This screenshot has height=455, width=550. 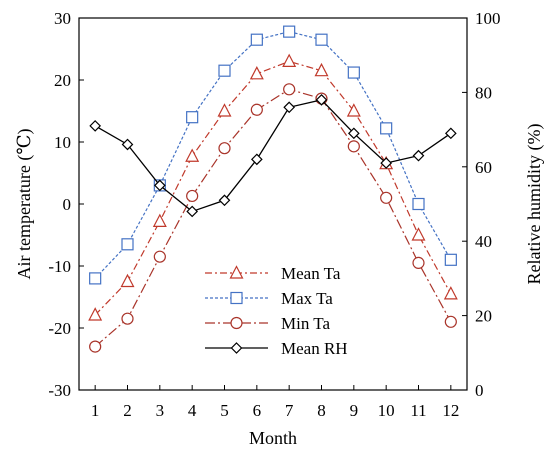 What do you see at coordinates (276, 311) in the screenshot?
I see `legend: Mean Ta Max Ta Min Ta Mean RH` at bounding box center [276, 311].